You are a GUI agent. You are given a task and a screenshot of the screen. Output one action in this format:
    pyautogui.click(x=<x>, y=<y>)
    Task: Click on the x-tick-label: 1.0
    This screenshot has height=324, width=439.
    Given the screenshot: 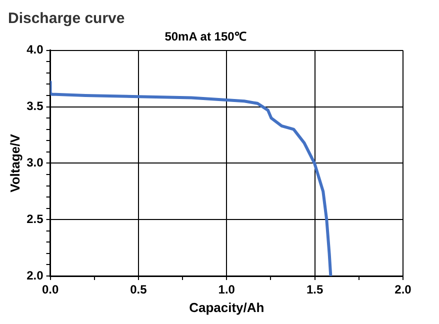 What is the action you would take?
    pyautogui.click(x=227, y=289)
    